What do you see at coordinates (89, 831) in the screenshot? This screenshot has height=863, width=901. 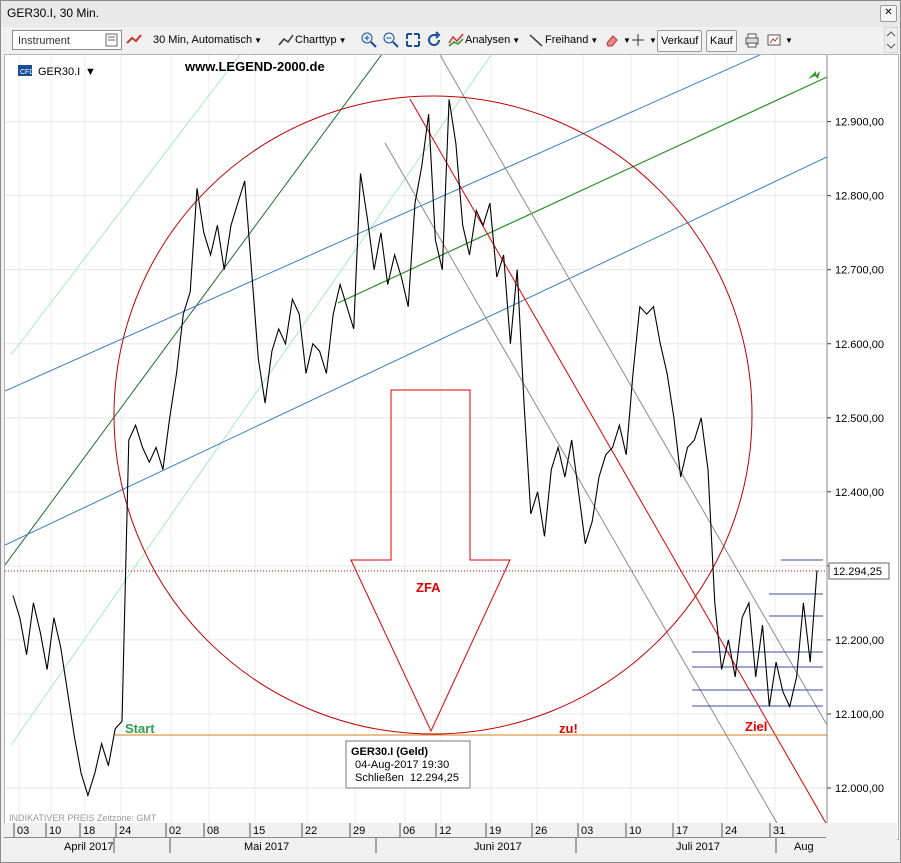 I see `x-day-label: 18` at bounding box center [89, 831].